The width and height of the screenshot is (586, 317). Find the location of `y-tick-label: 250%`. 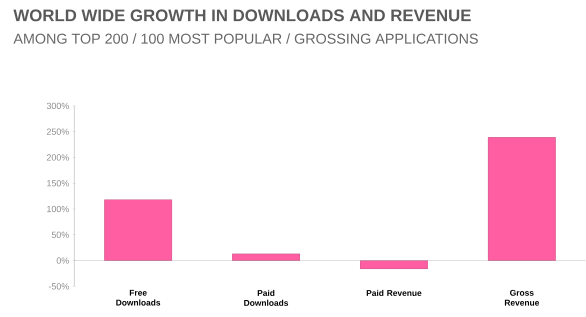

y-tick-label: 250% is located at coordinates (57, 131).